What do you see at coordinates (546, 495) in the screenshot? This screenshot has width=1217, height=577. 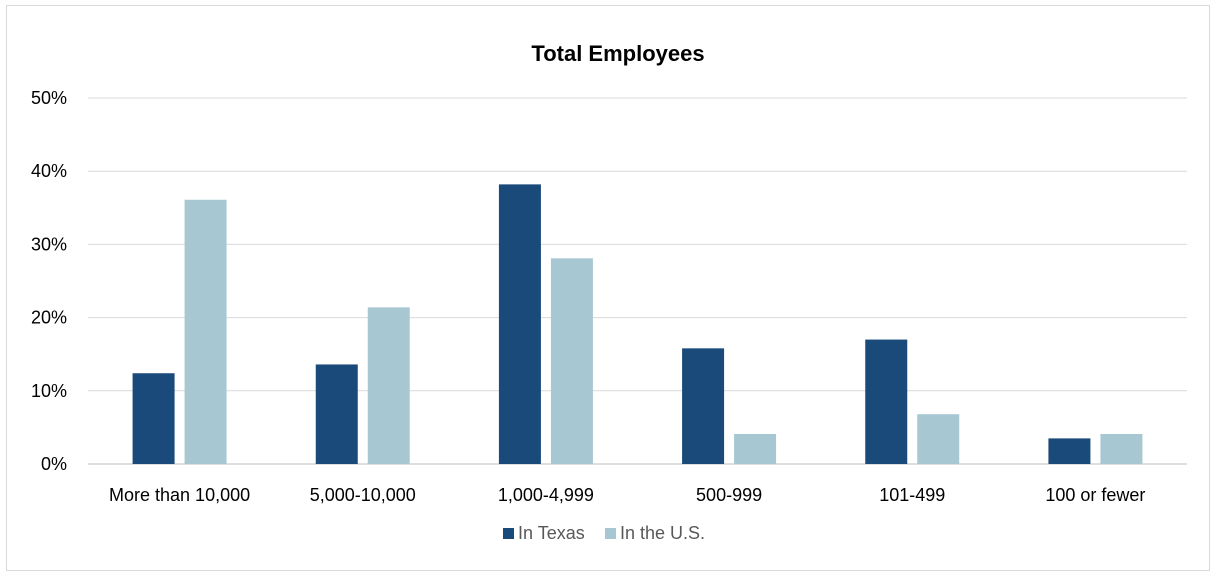 I see `x-tick-label: 1,000-4,999` at bounding box center [546, 495].